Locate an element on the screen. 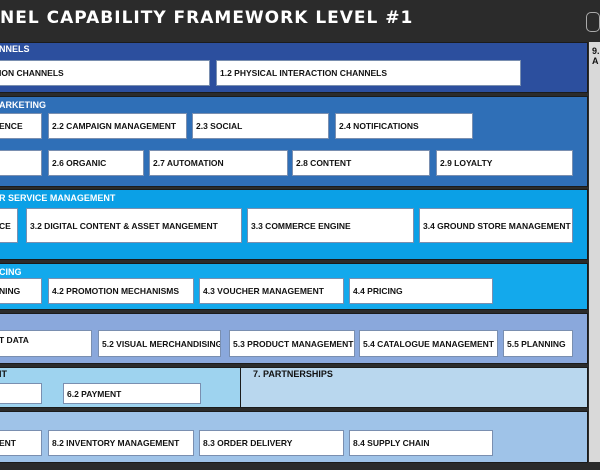  page-title: NEL CAPABILITY FRAMEWORK LEVEL #1 is located at coordinates (207, 18).